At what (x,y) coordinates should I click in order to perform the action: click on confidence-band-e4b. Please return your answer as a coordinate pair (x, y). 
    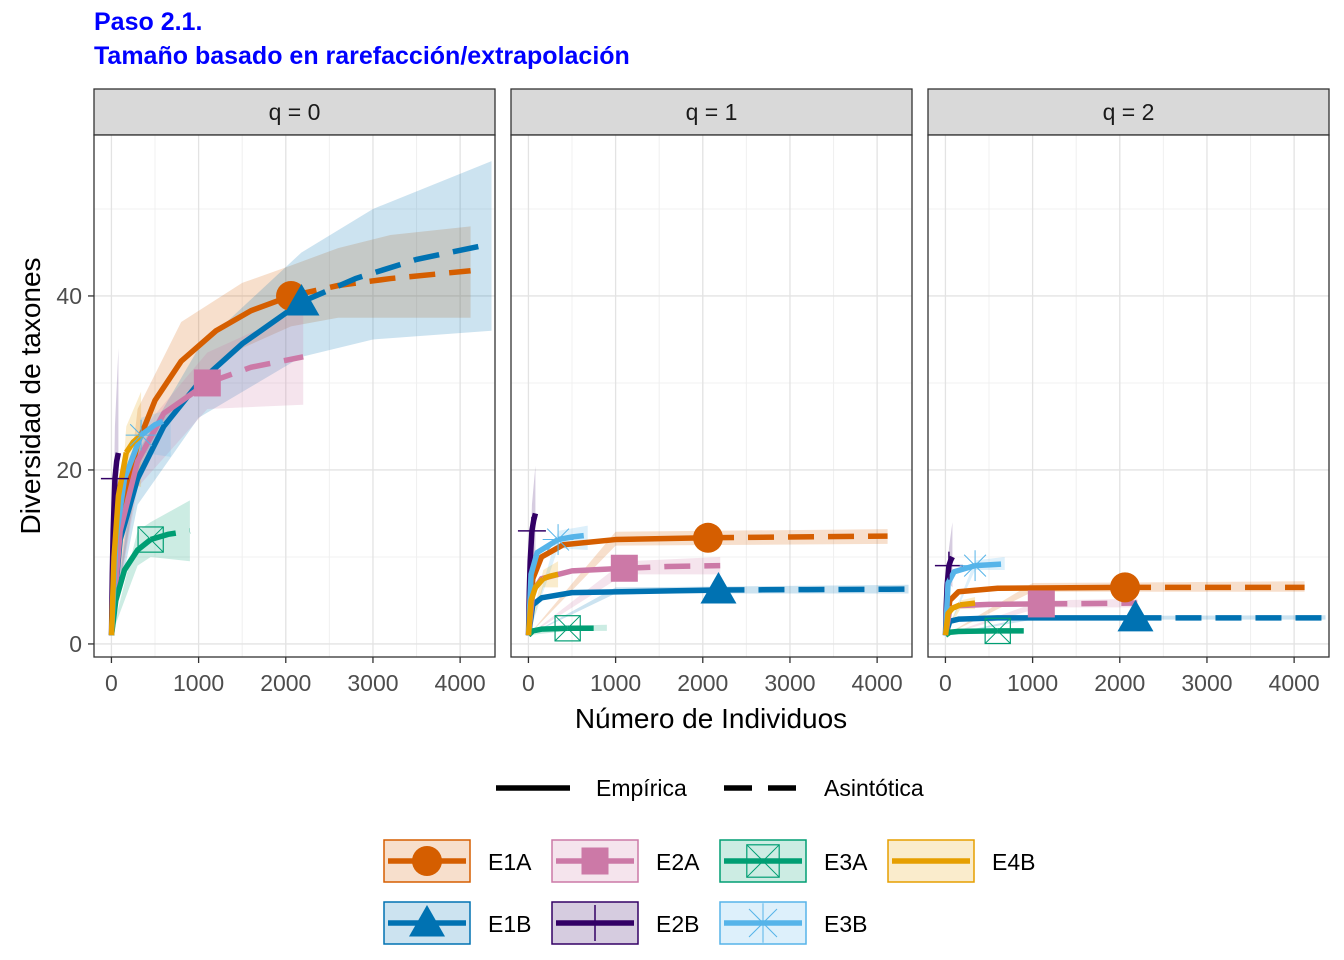
    Looking at the image, I should click on (543, 598).